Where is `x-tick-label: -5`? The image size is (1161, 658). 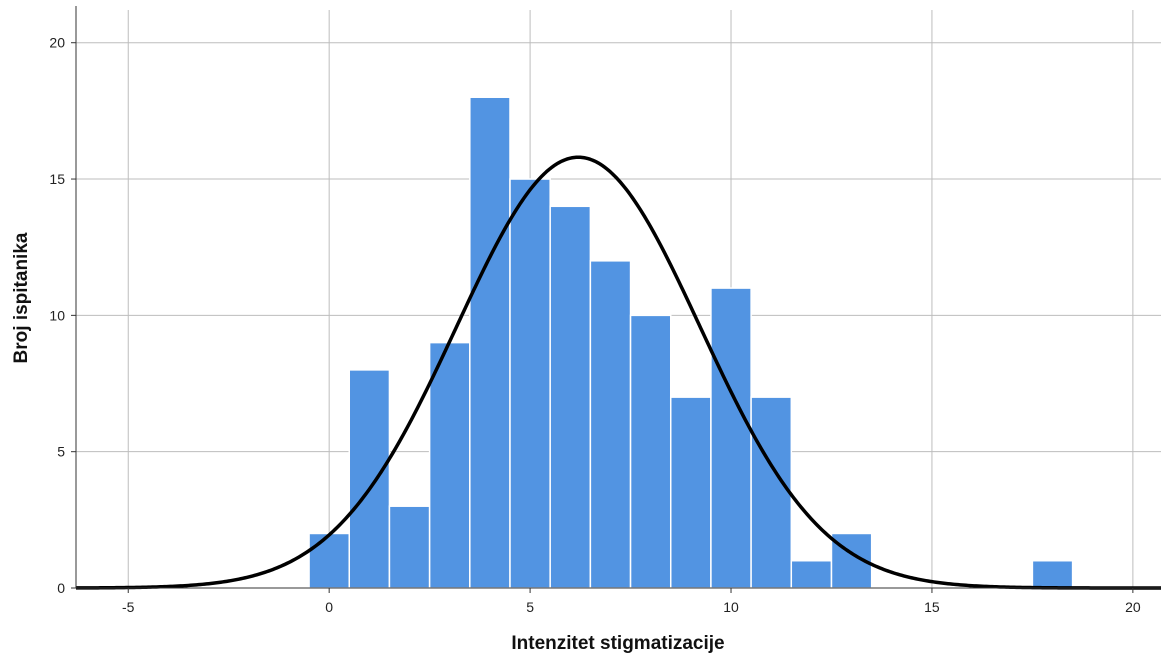 x-tick-label: -5 is located at coordinates (128, 607).